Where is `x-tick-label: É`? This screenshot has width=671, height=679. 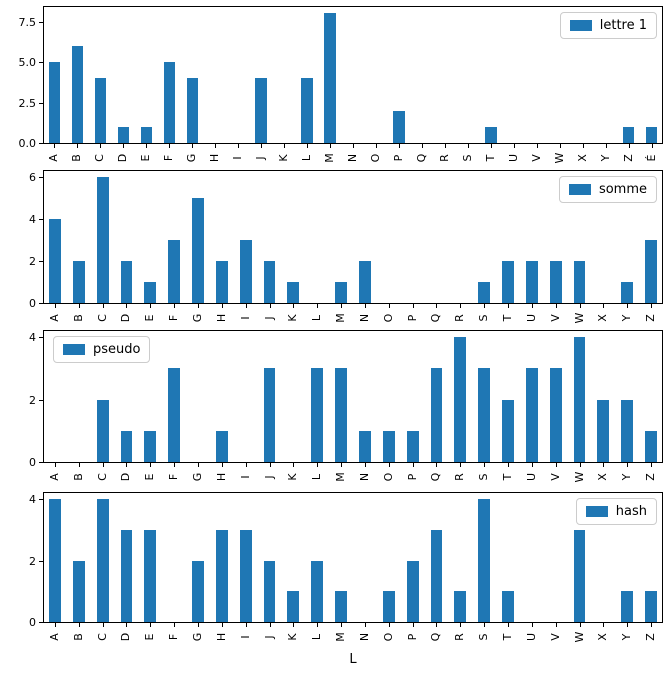 x-tick-label: É is located at coordinates (651, 158).